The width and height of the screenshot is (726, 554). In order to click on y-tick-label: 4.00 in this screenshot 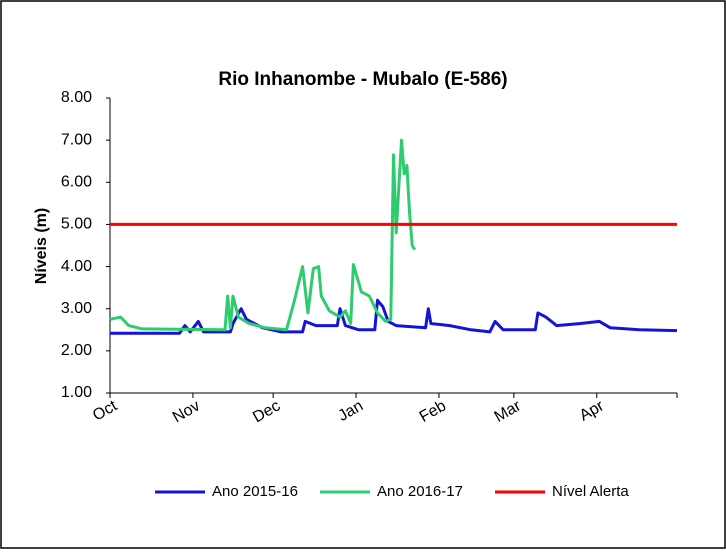, I will do `click(76, 266)`.